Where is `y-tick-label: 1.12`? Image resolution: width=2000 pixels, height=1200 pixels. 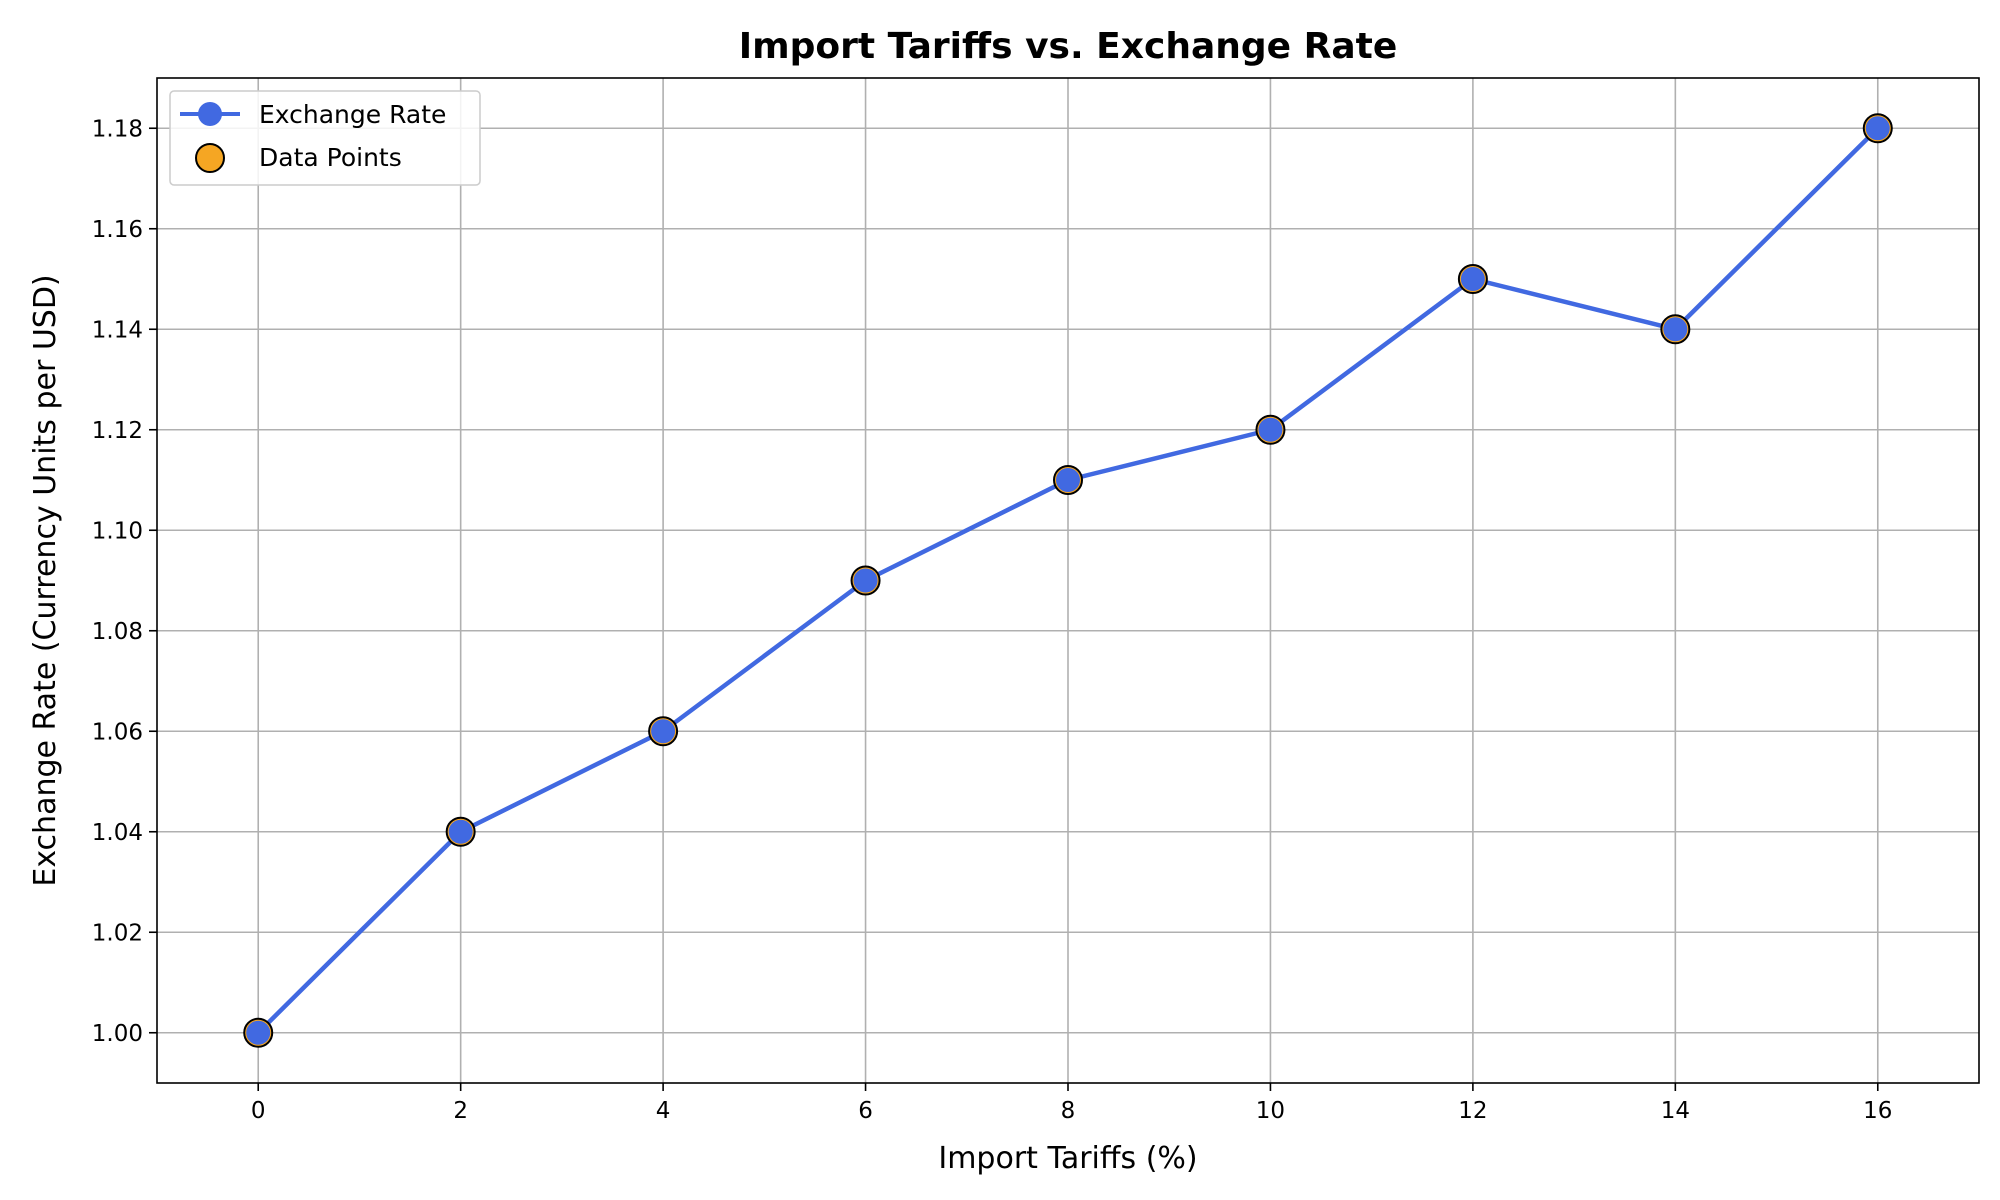 y-tick-label: 1.12 is located at coordinates (117, 431).